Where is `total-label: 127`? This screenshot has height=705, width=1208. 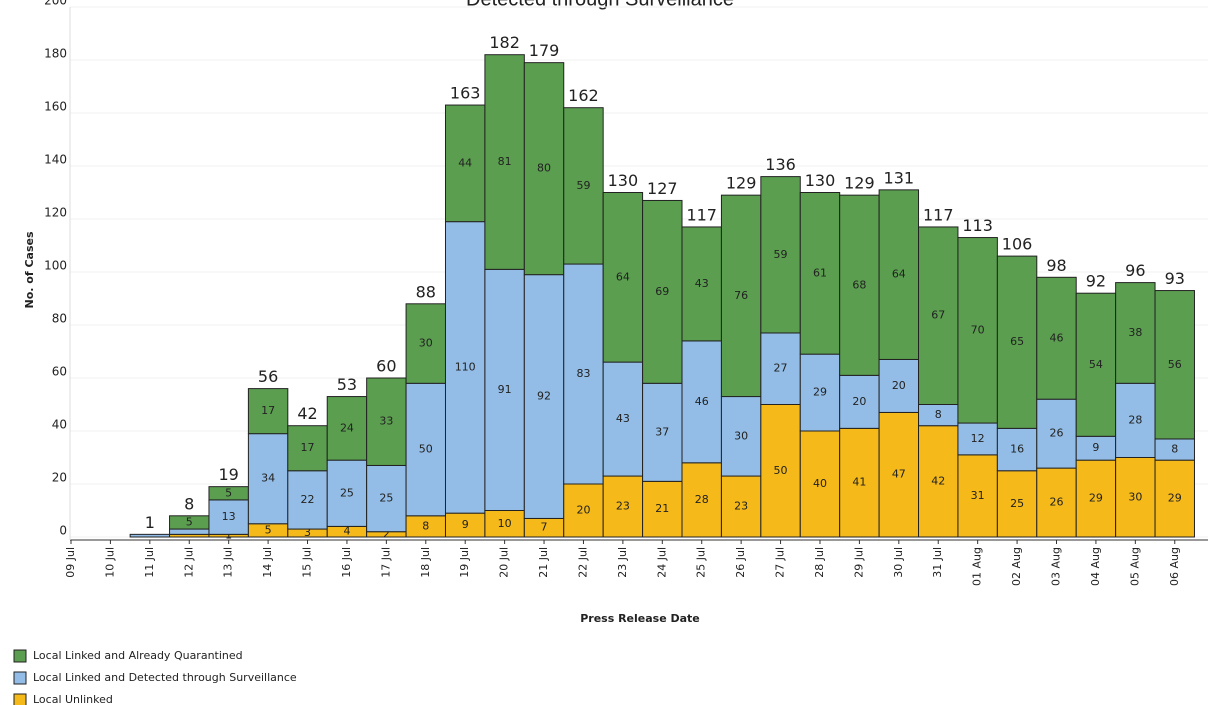
total-label: 127 is located at coordinates (662, 188).